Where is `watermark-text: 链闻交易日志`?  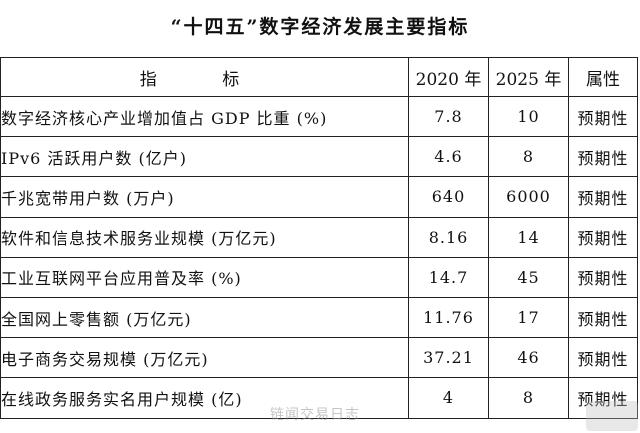 watermark-text: 链闻交易日志 is located at coordinates (315, 415).